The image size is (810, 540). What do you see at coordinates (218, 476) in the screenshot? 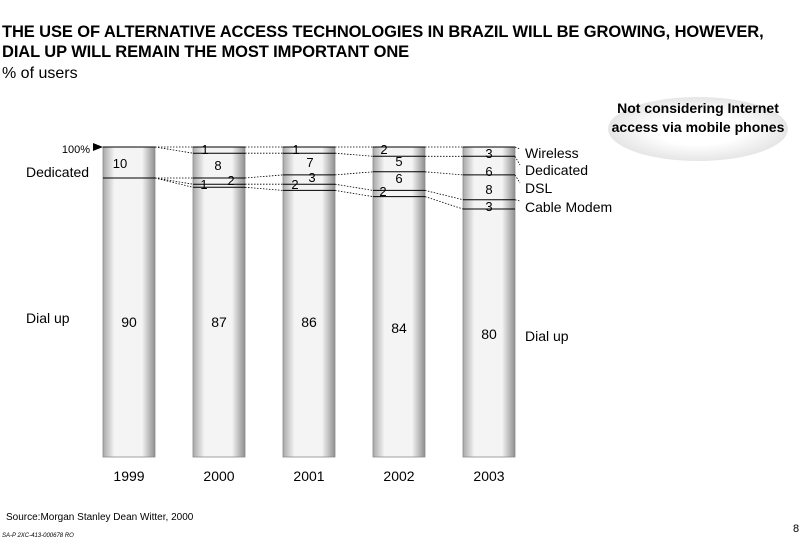
I see `x-tick-label: 2000` at bounding box center [218, 476].